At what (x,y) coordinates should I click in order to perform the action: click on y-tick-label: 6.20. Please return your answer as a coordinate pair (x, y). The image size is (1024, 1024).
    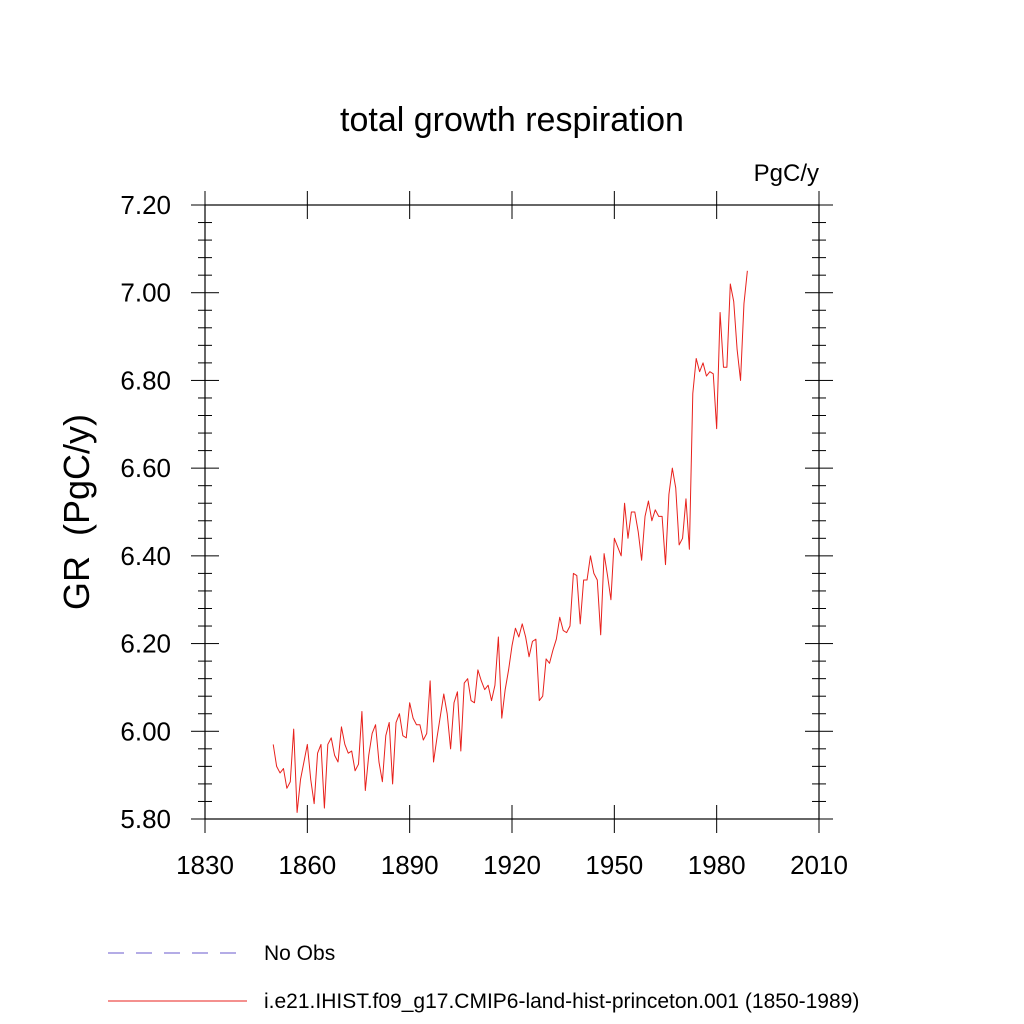
    Looking at the image, I should click on (145, 644).